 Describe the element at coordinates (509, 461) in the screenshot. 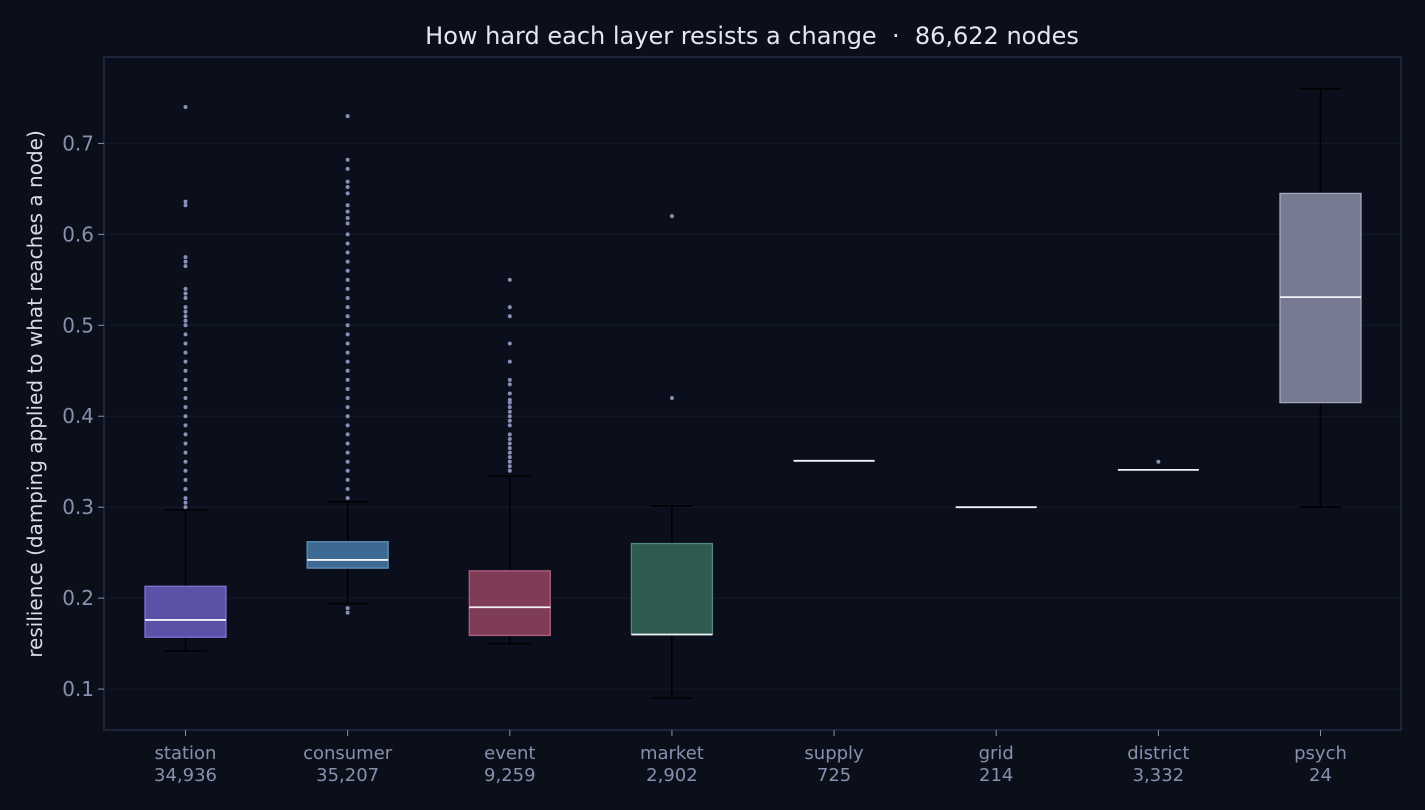

I see `box-event` at that location.